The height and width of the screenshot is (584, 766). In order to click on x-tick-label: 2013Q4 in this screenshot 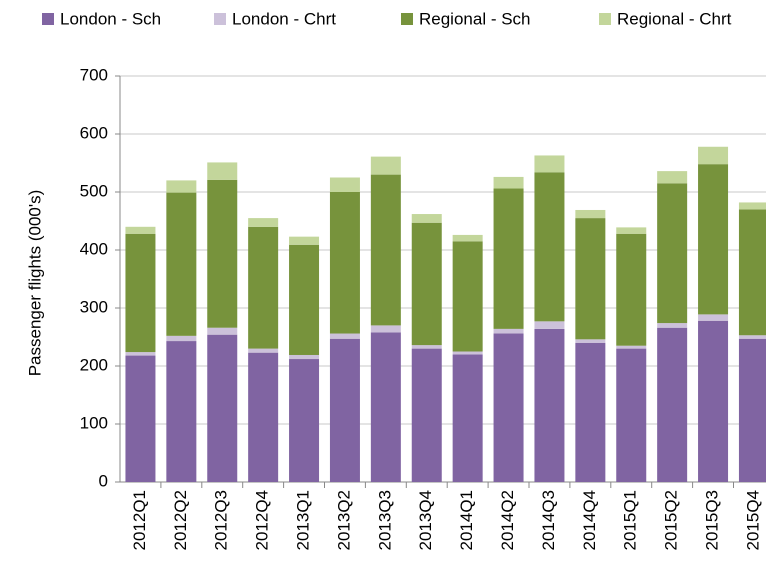, I will do `click(425, 520)`.